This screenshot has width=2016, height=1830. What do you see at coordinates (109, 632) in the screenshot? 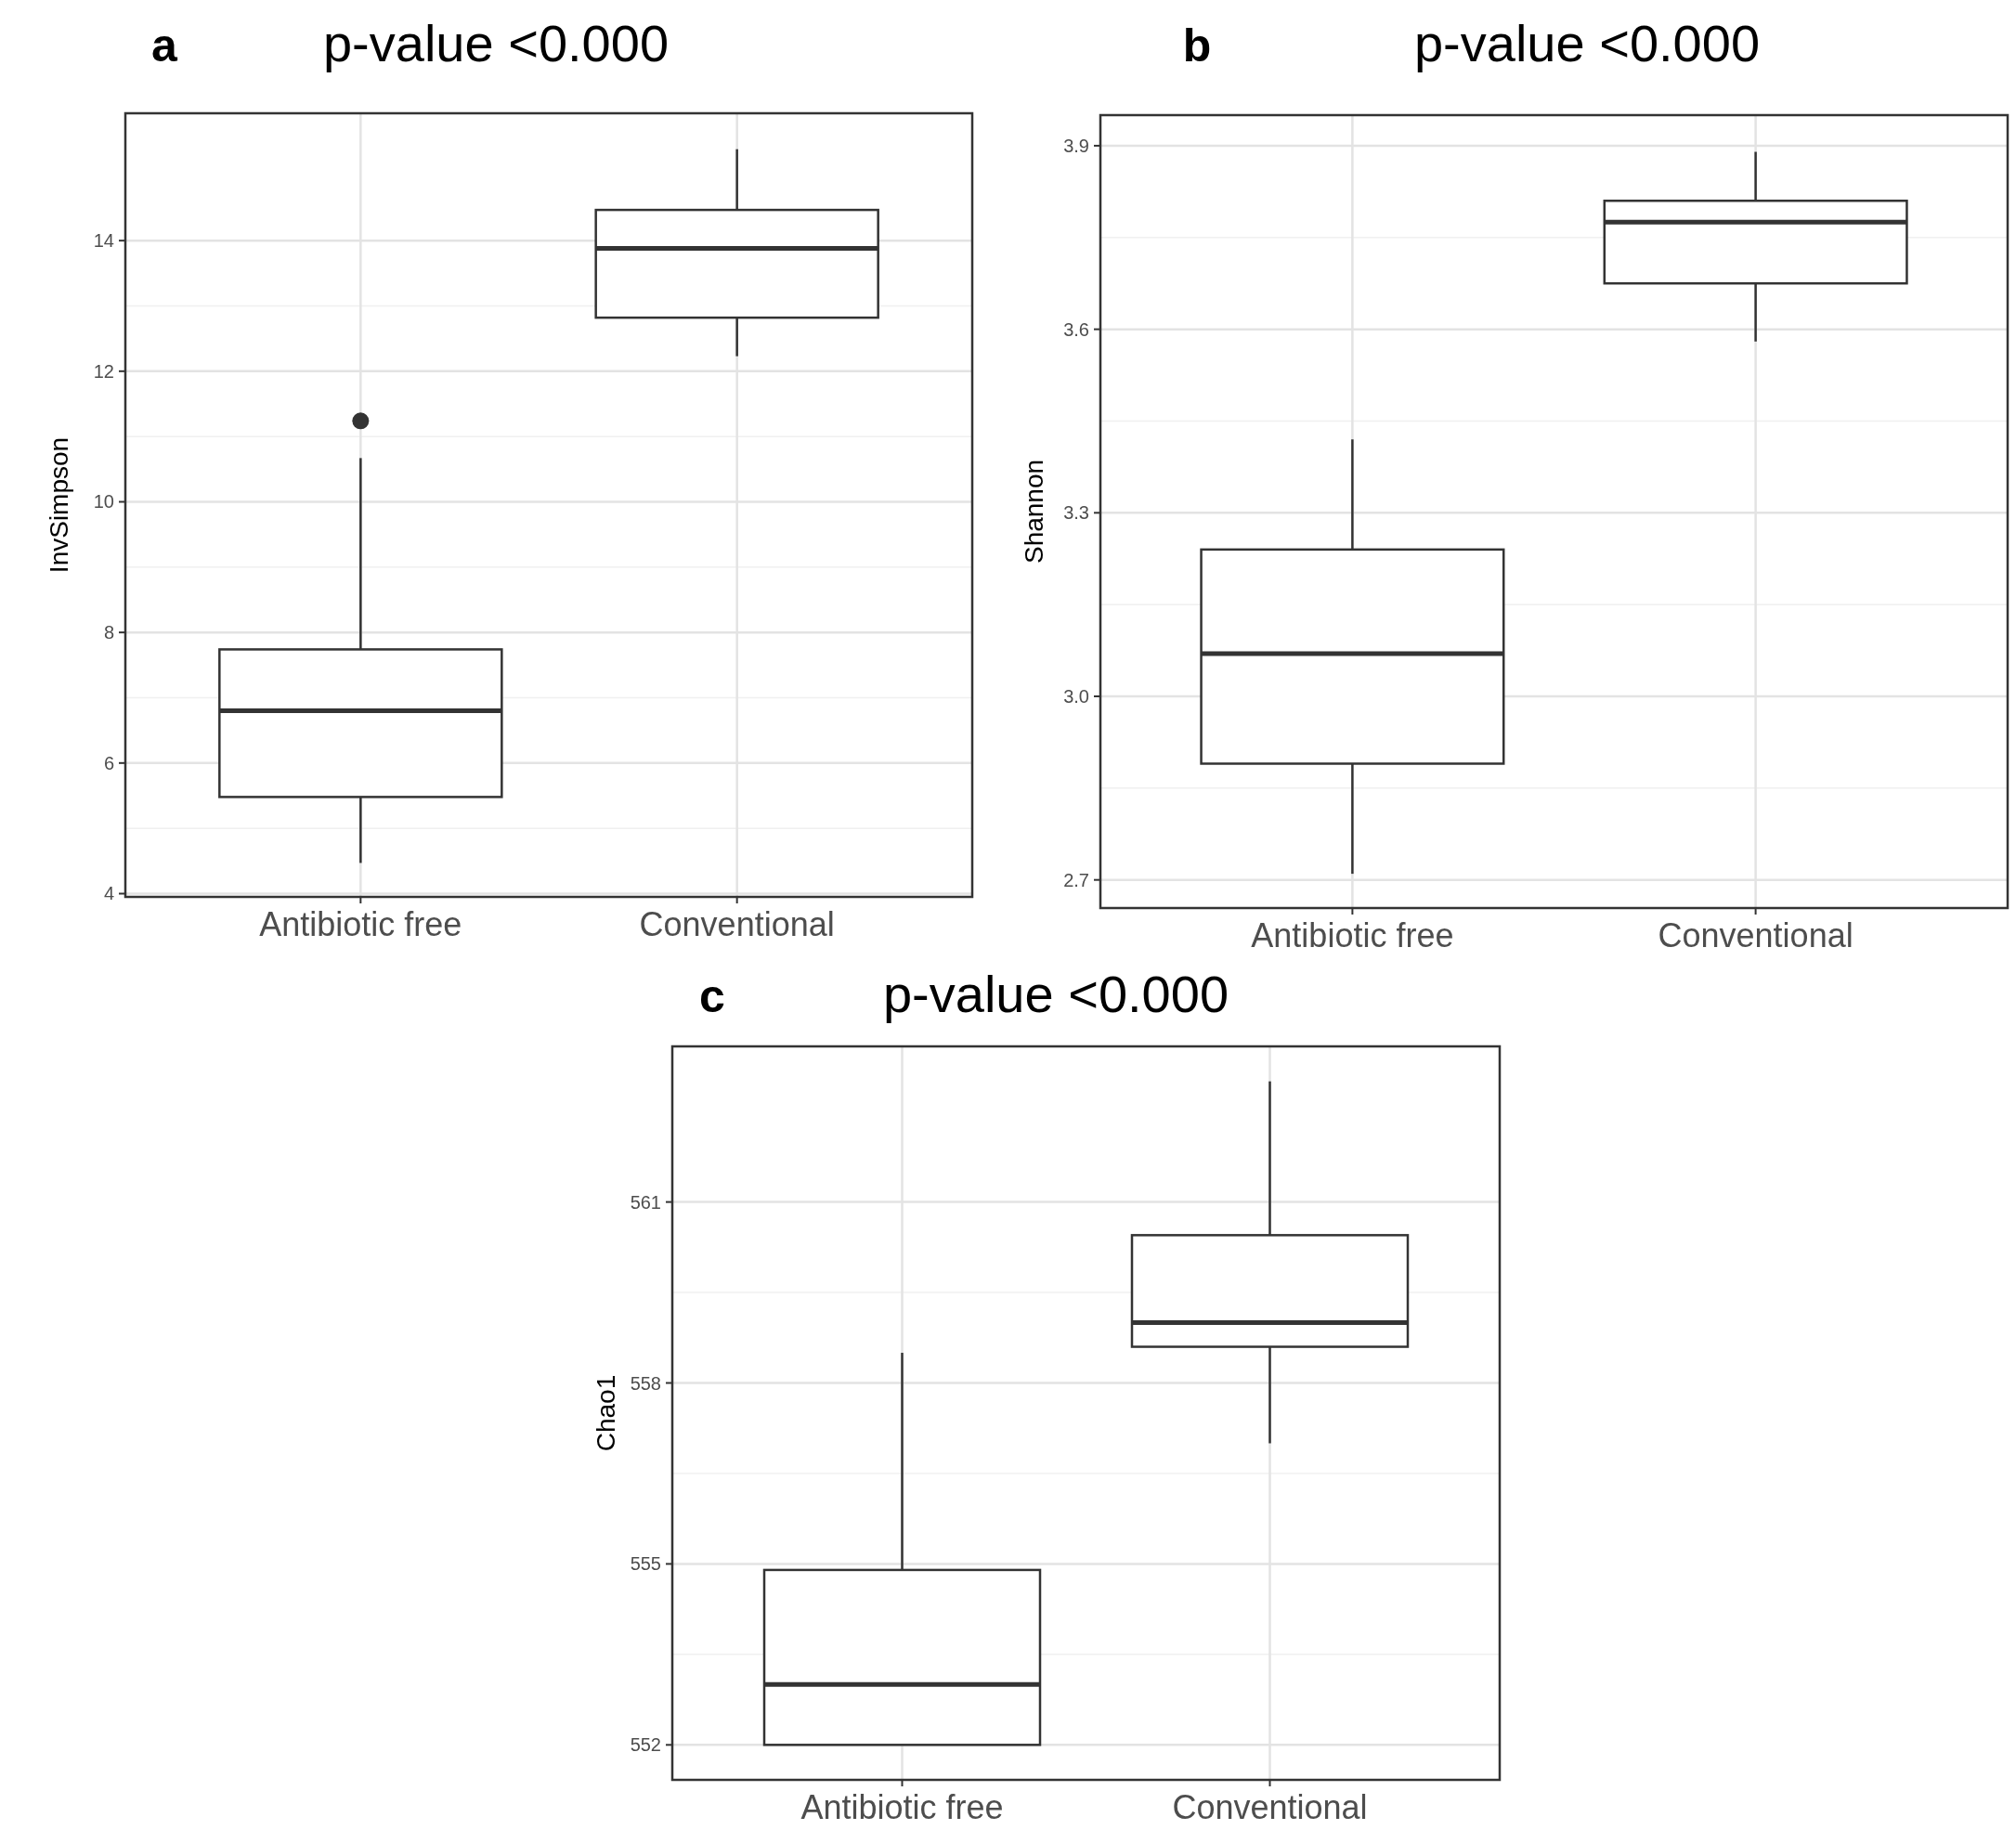
I see `y-tick-label: 8` at bounding box center [109, 632].